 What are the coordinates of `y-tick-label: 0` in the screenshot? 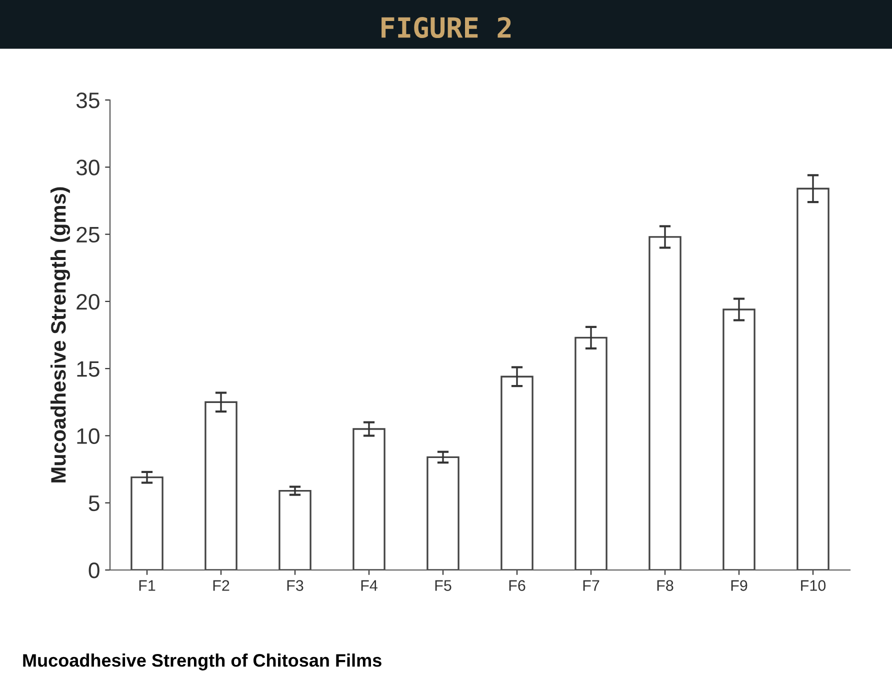 It's located at (94, 570).